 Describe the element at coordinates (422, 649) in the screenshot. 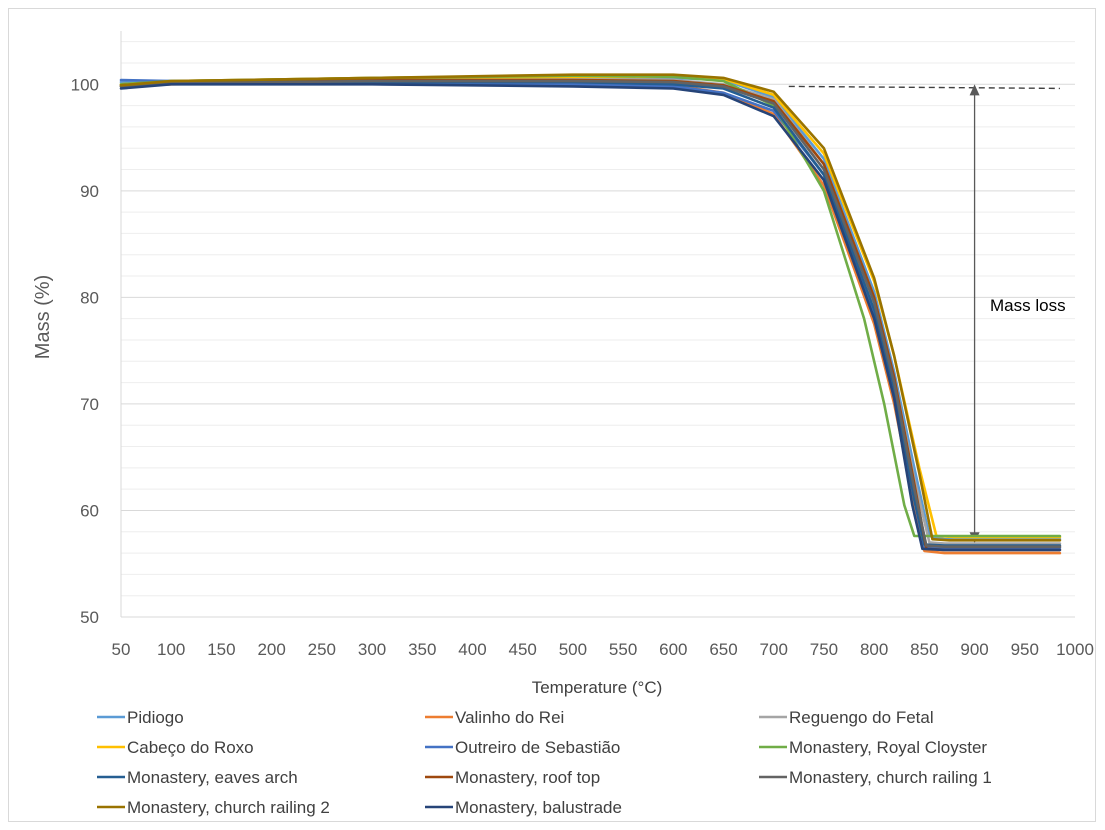

I see `x-tick-label: 350` at that location.